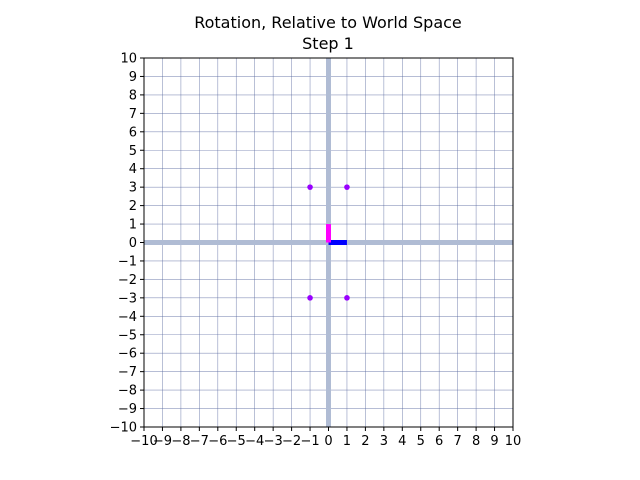 Image resolution: width=640 pixels, height=480 pixels. What do you see at coordinates (133, 95) in the screenshot?
I see `y-tick-label: 8` at bounding box center [133, 95].